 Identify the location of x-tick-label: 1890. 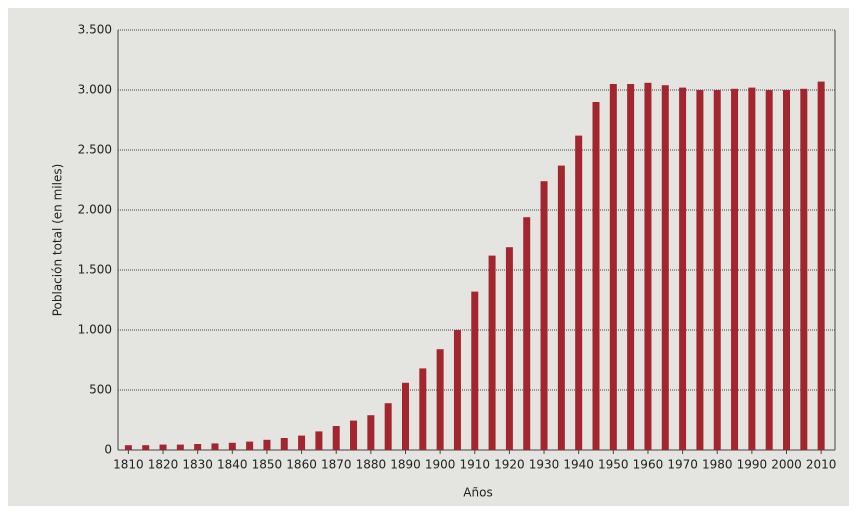
(405, 465).